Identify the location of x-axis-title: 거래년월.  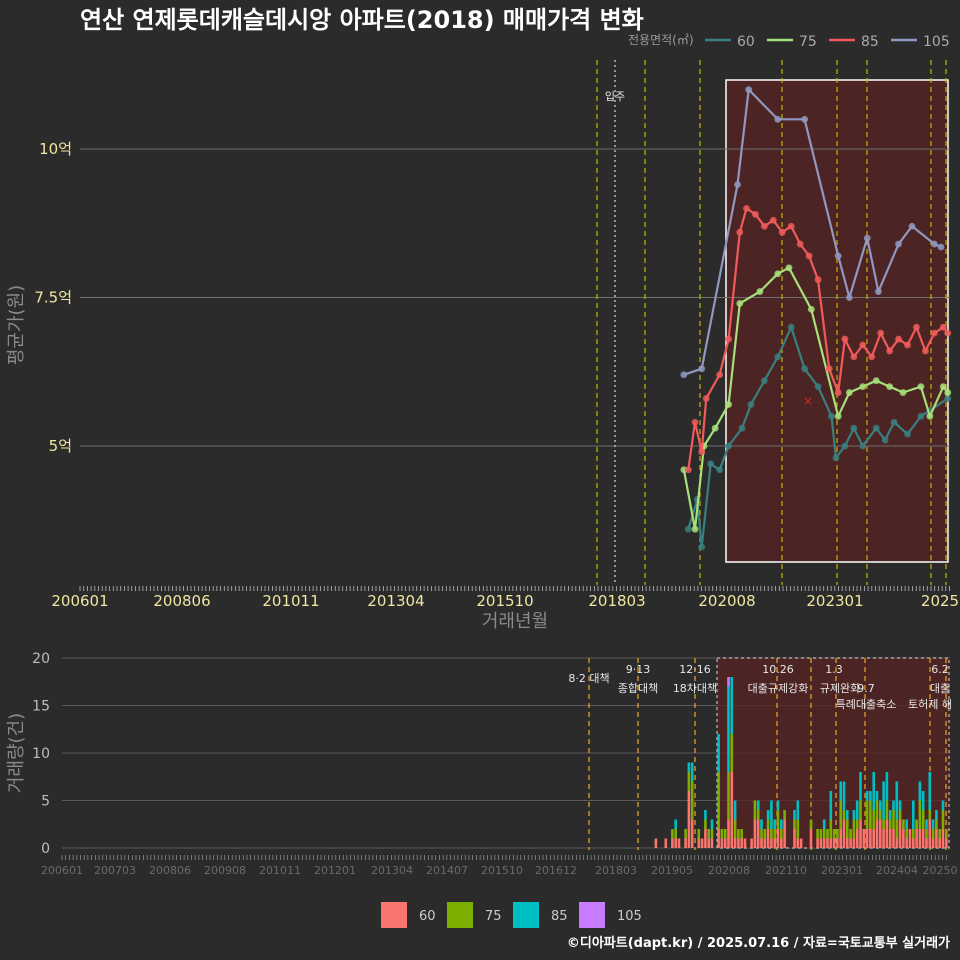
(515, 621).